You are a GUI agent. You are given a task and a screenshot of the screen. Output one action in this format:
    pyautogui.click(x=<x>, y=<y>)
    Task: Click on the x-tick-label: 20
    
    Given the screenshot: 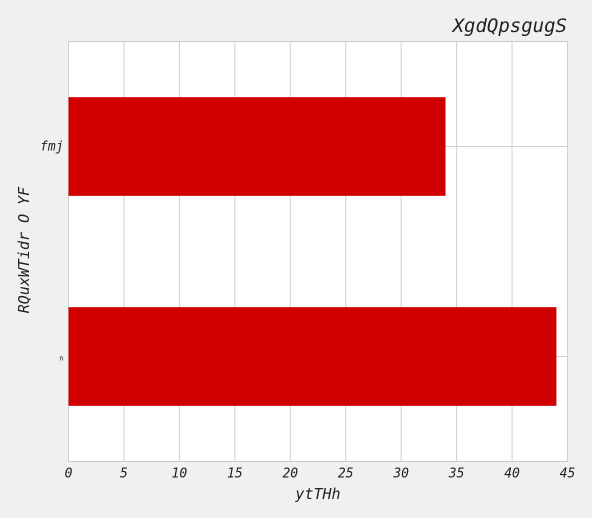 What is the action you would take?
    pyautogui.click(x=290, y=474)
    